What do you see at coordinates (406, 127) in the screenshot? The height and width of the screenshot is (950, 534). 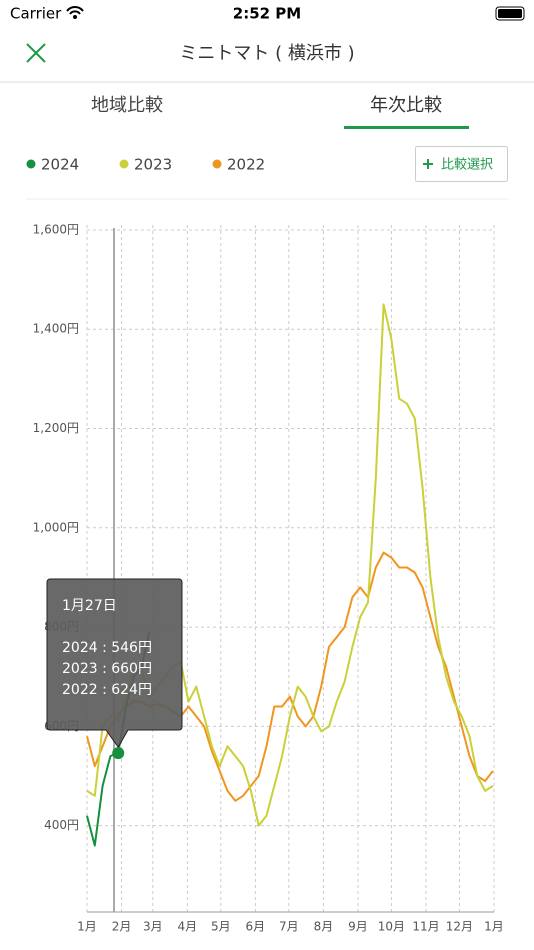 I see `tab-indicator` at bounding box center [406, 127].